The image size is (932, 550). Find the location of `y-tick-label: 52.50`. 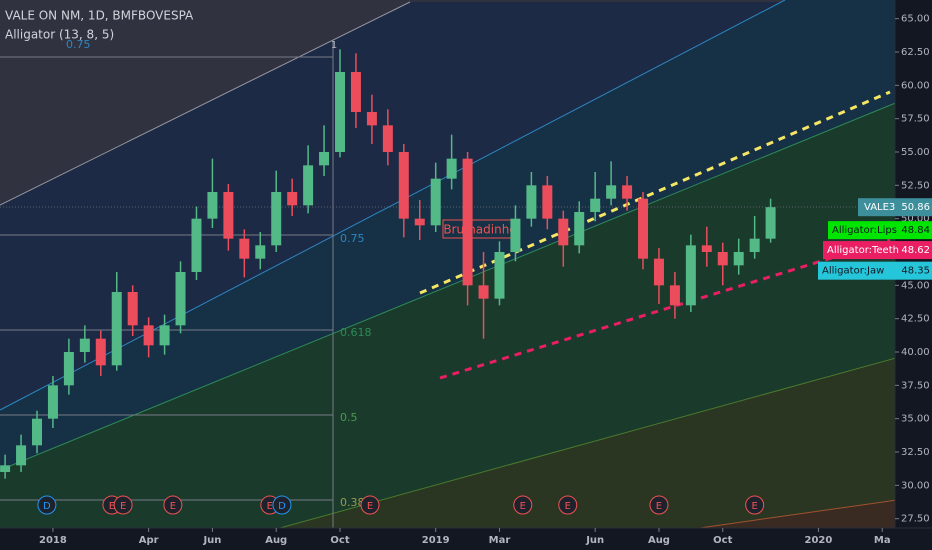

y-tick-label: 52.50 is located at coordinates (915, 185).